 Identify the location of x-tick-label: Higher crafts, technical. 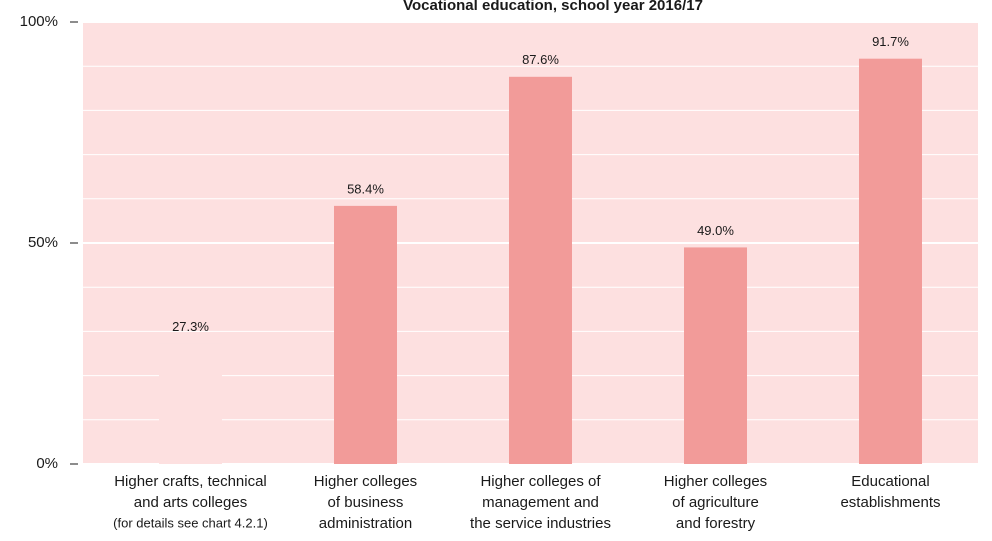
(190, 481).